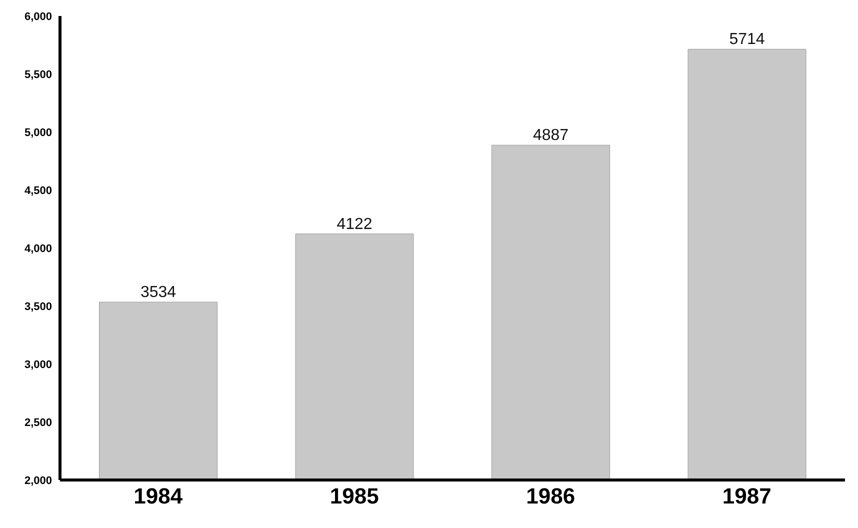 Image resolution: width=858 pixels, height=528 pixels. What do you see at coordinates (747, 496) in the screenshot?
I see `x-tick-label: 1987` at bounding box center [747, 496].